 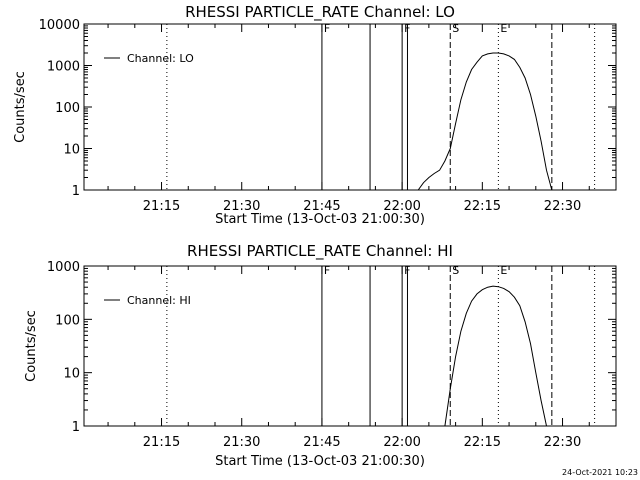 What do you see at coordinates (59, 25) in the screenshot?
I see `y-tick-label: 10000` at bounding box center [59, 25].